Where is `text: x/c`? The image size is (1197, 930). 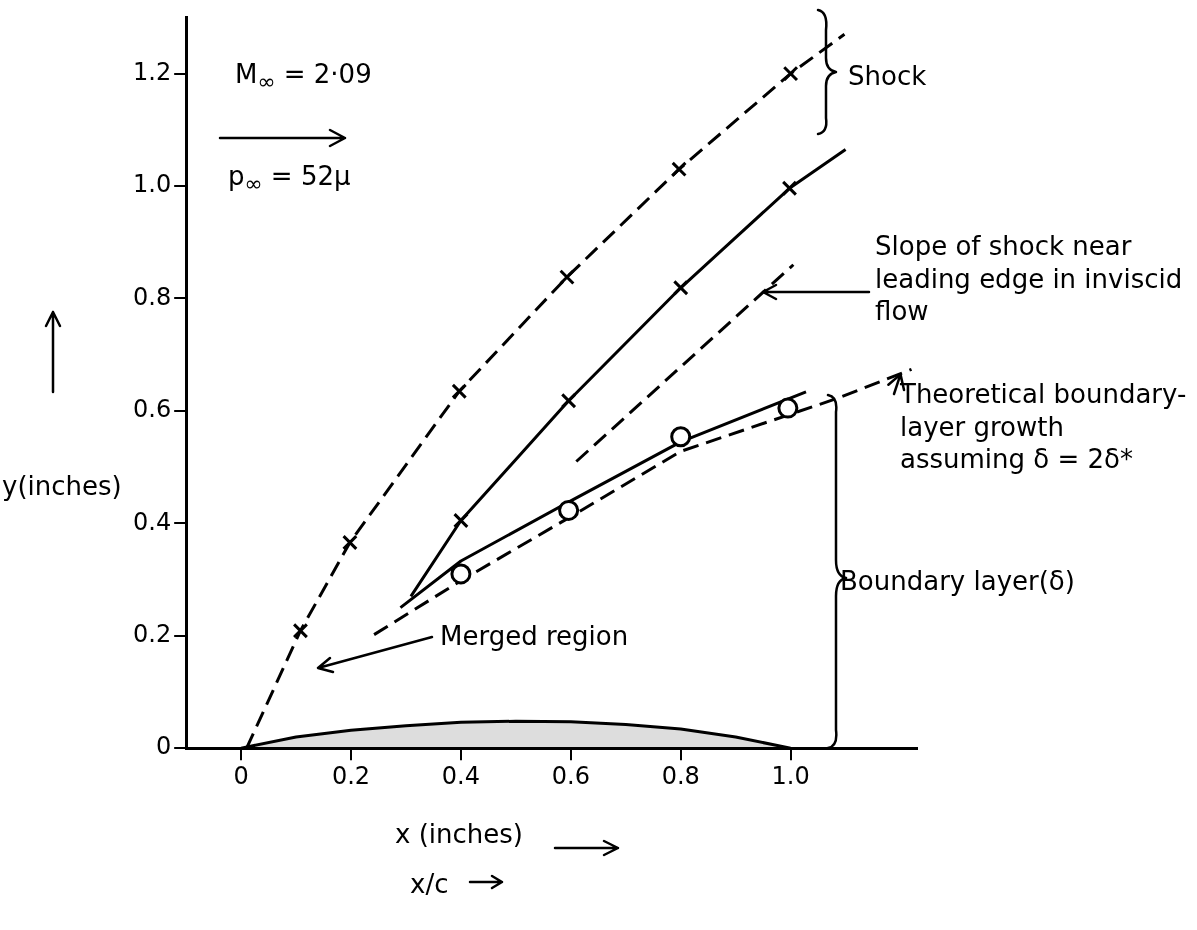 text: x/c is located at coordinates (429, 884).